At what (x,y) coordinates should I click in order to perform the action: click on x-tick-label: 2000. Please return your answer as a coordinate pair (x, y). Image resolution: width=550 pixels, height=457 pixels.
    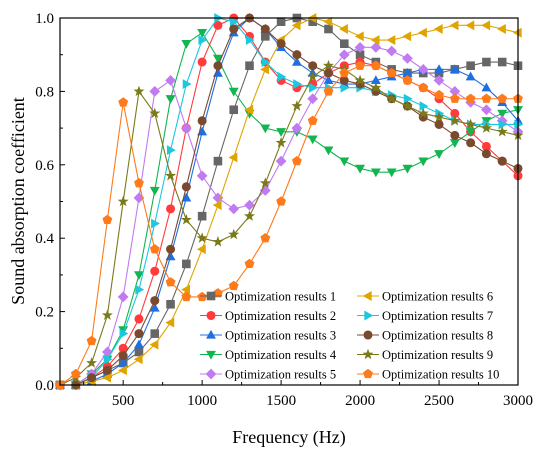
    Looking at the image, I should click on (360, 401).